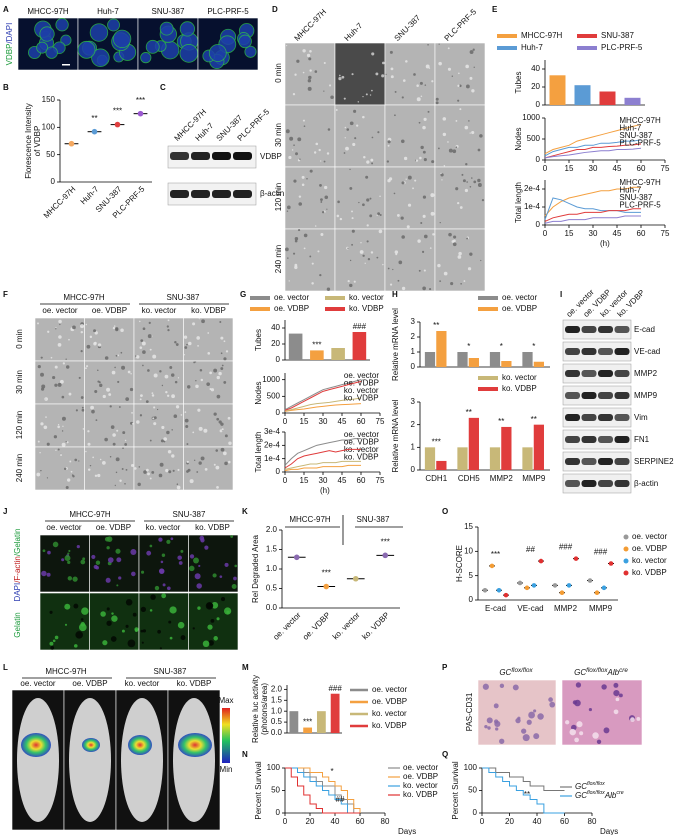 Image resolution: width=692 pixels, height=835 pixels. Describe the element at coordinates (285, 421) in the screenshot. I see `x-tick-label: 0` at that location.